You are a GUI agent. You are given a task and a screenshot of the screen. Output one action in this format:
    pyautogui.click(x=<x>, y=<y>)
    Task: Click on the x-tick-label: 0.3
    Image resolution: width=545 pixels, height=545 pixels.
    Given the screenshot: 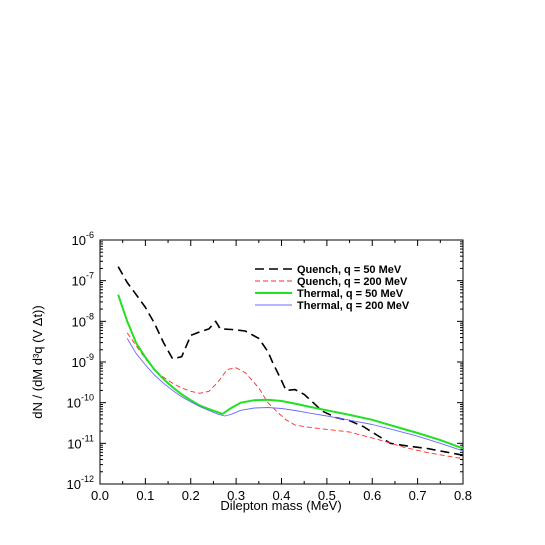 What is the action you would take?
    pyautogui.click(x=236, y=495)
    